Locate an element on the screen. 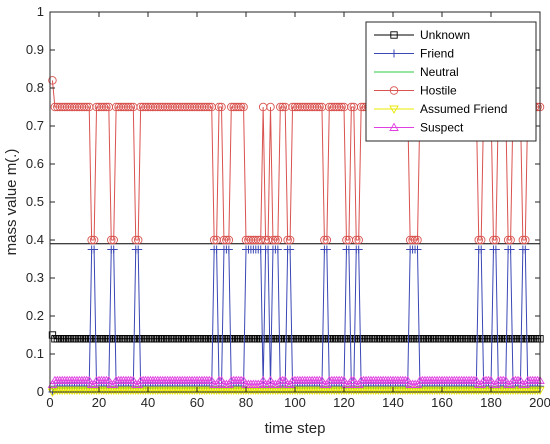 This screenshot has width=550, height=444. legend-label: Suspect is located at coordinates (442, 128).